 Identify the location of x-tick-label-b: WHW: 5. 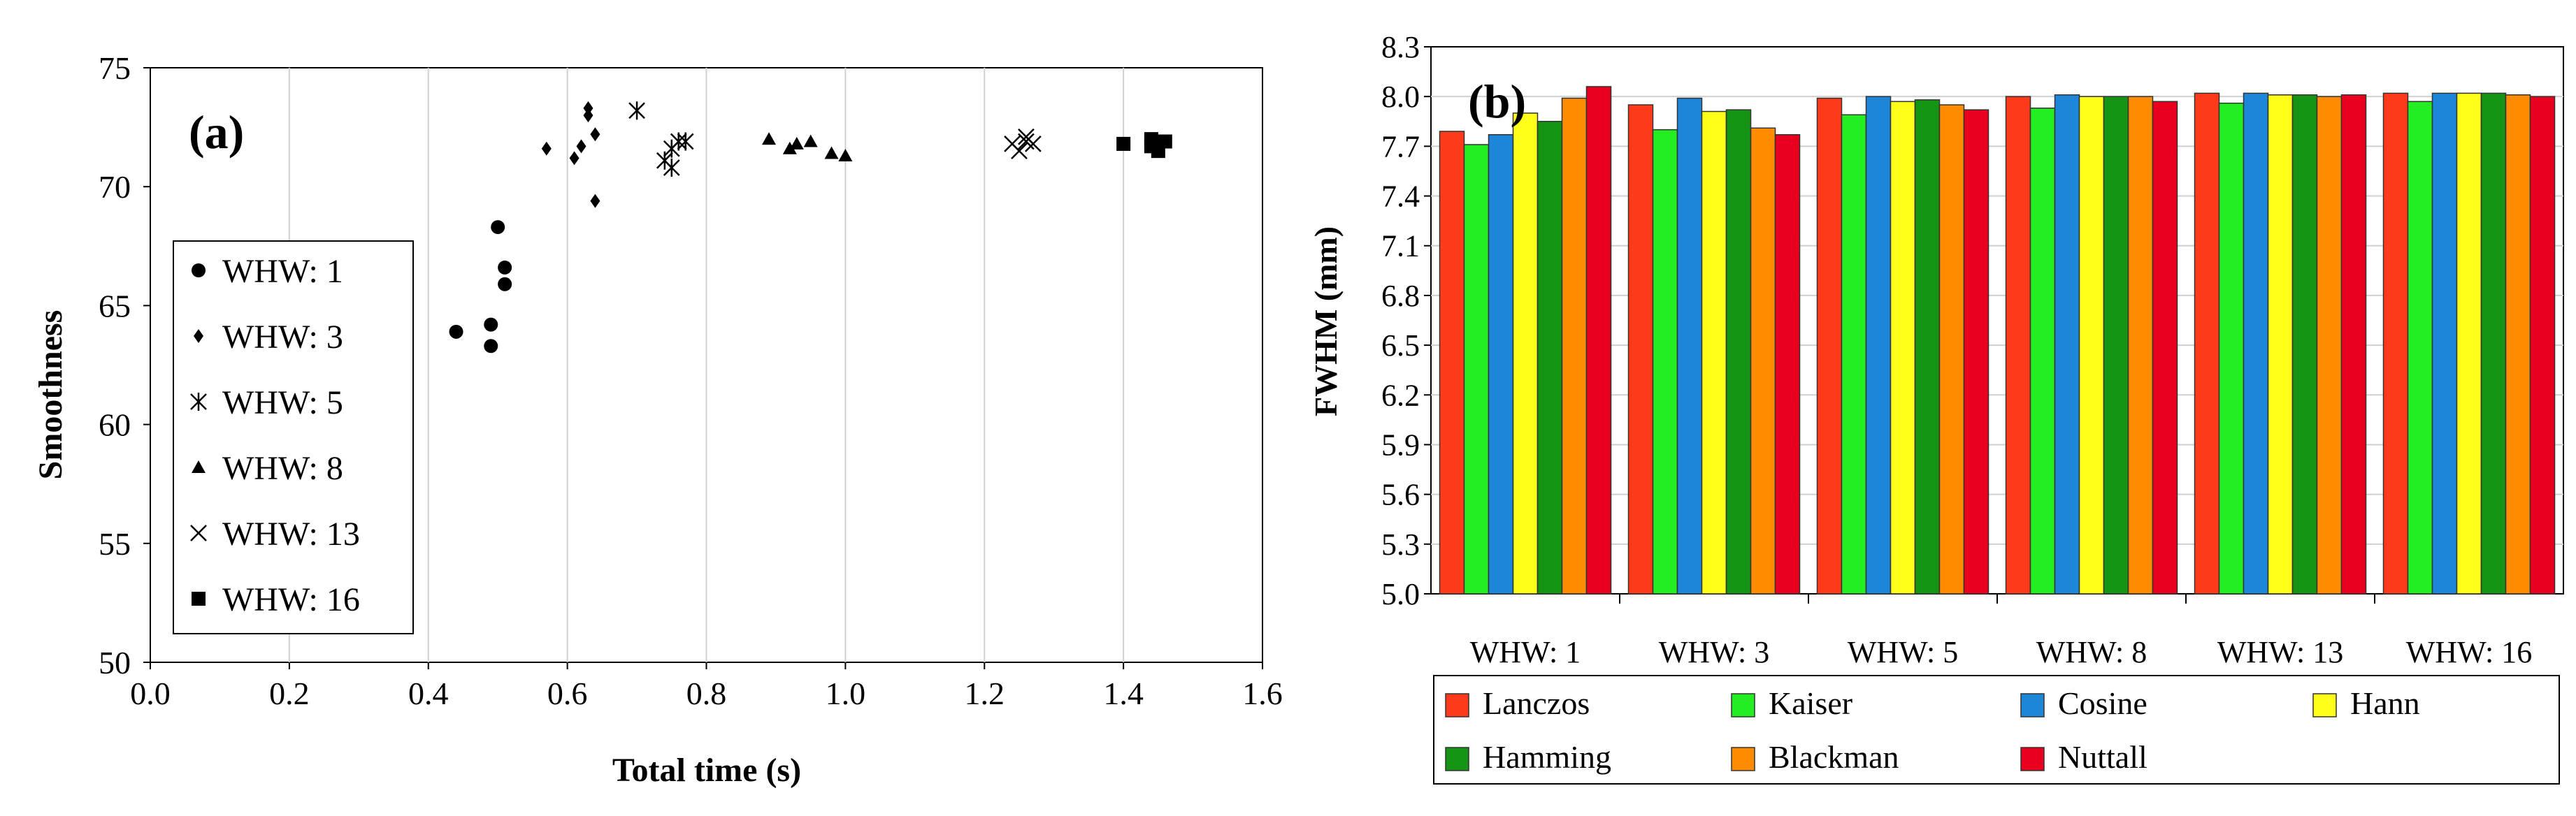
(1903, 652).